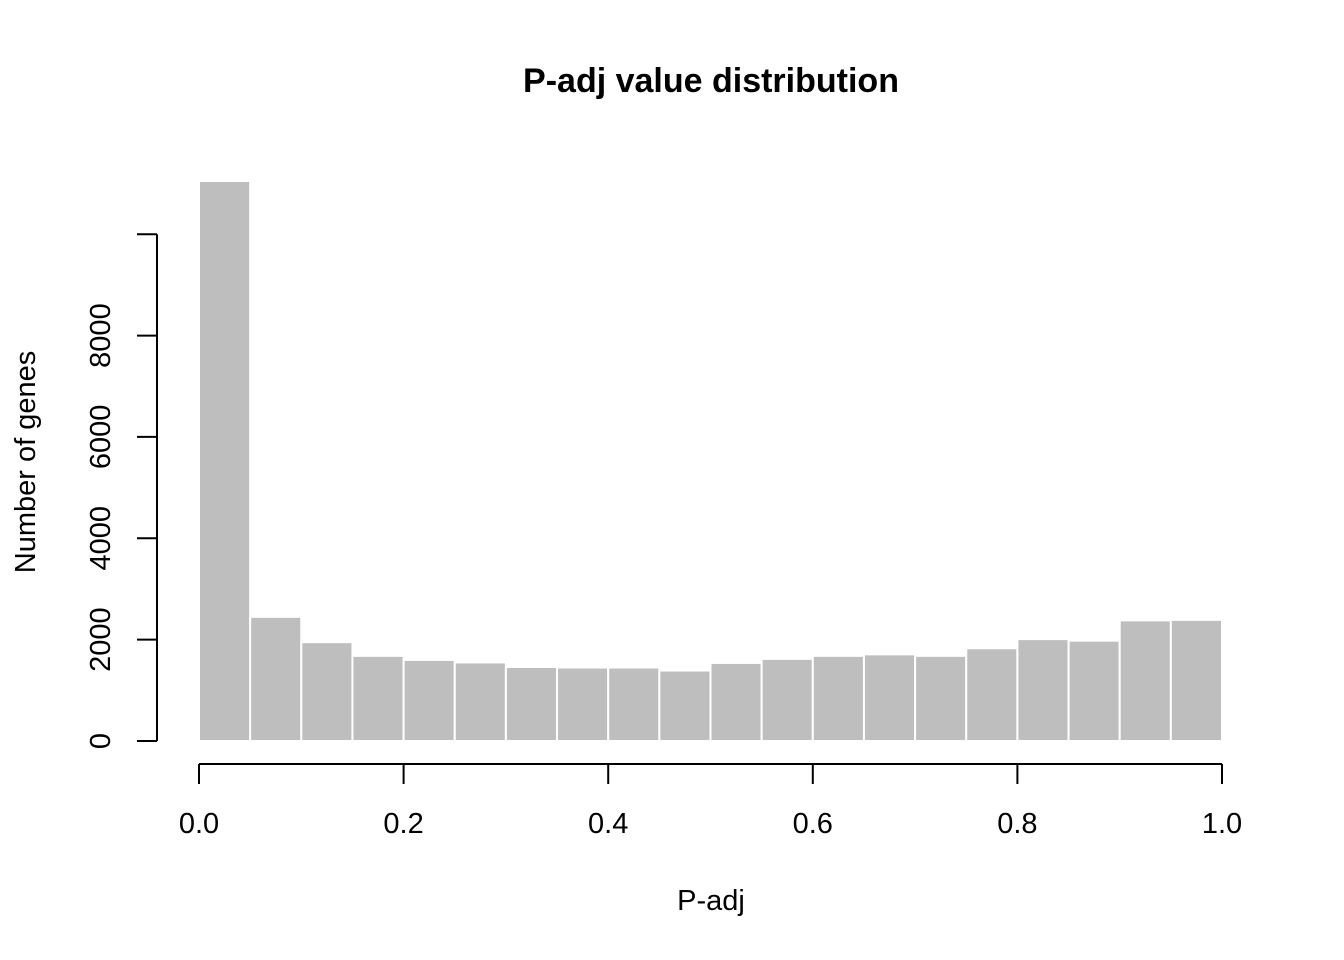 The image size is (1344, 960). What do you see at coordinates (101, 437) in the screenshot?
I see `y-tick-label: 6000` at bounding box center [101, 437].